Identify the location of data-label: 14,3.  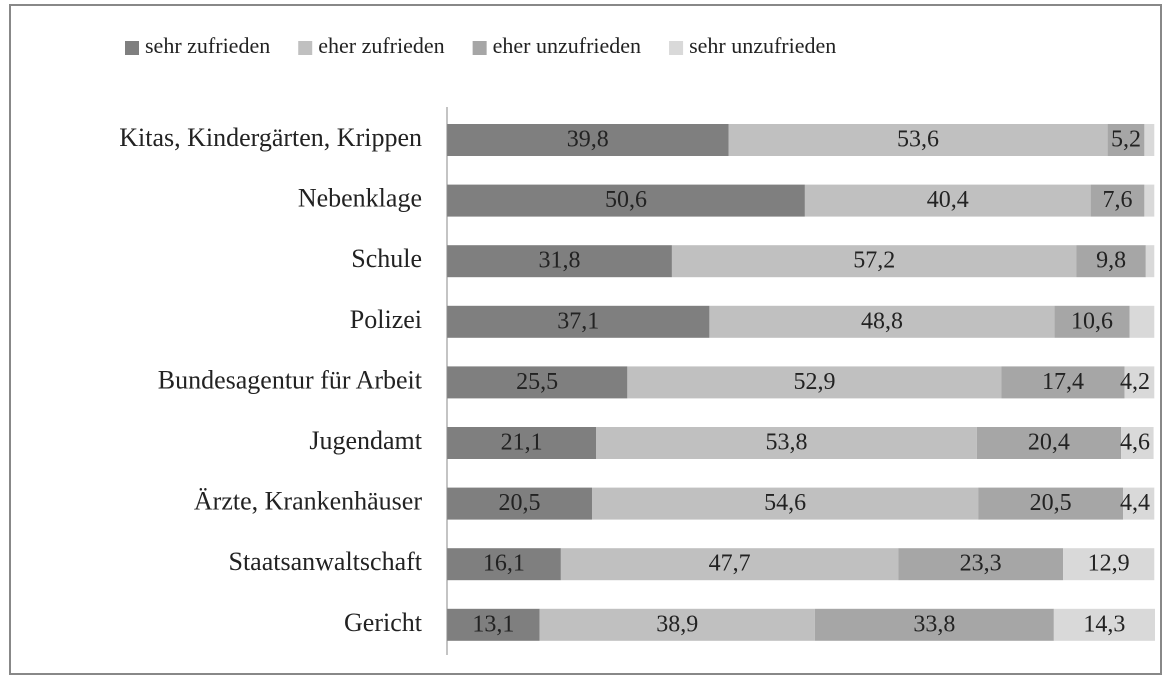
(1104, 624).